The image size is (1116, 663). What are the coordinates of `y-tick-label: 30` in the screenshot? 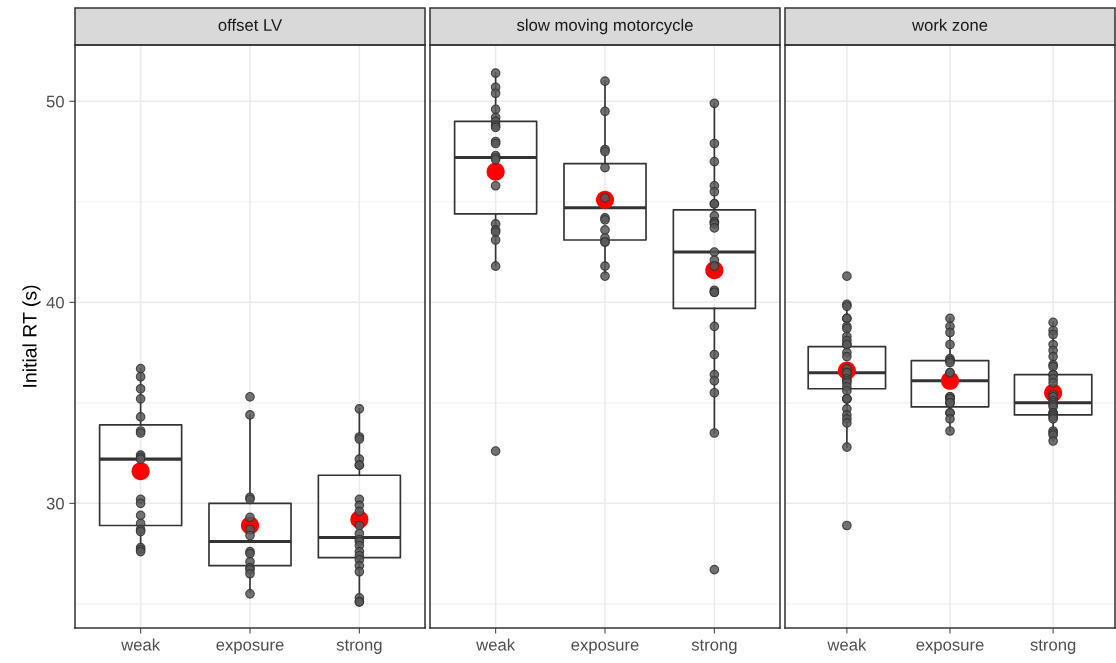 It's located at (55, 503).